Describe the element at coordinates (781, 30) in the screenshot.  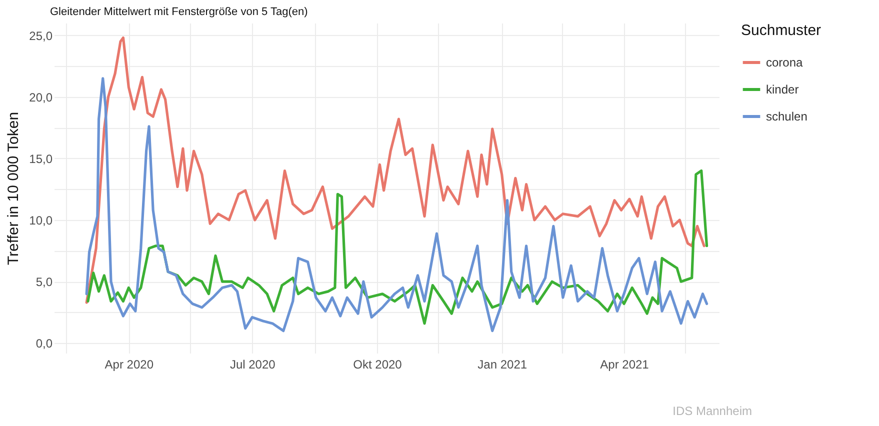
I see `legend-title: Suchmuster` at that location.